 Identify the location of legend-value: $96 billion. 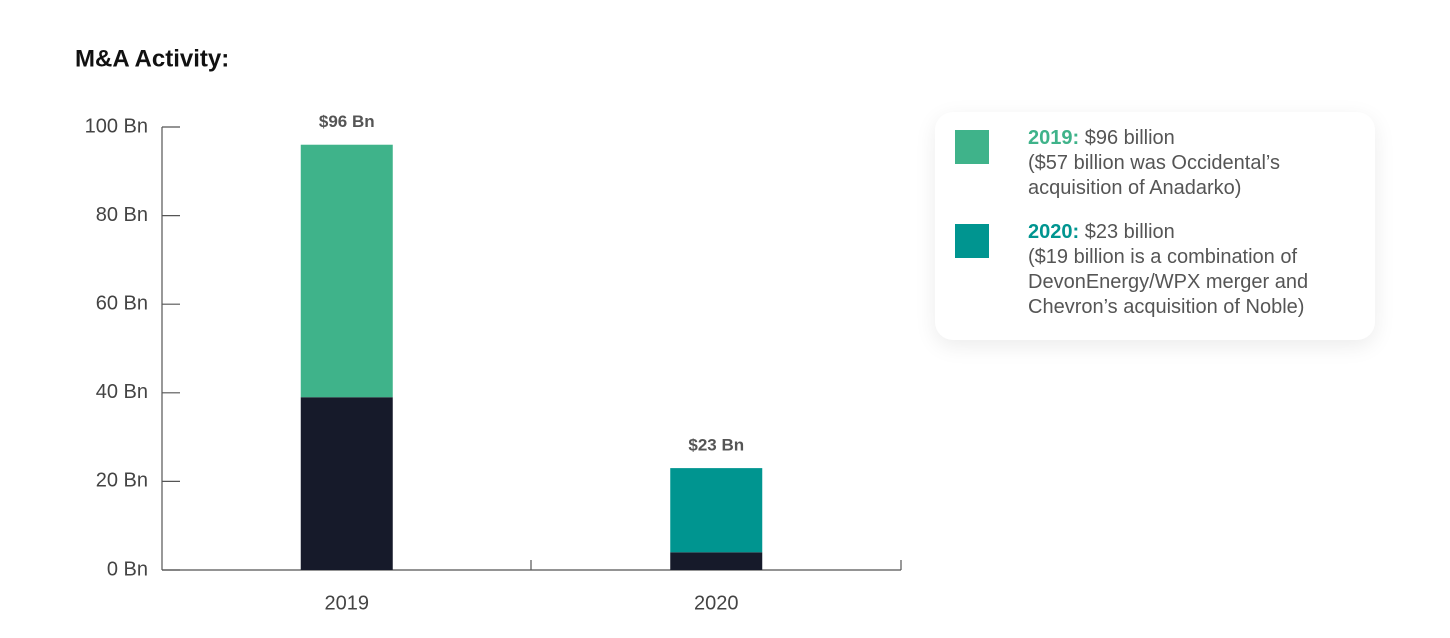
(1129, 138).